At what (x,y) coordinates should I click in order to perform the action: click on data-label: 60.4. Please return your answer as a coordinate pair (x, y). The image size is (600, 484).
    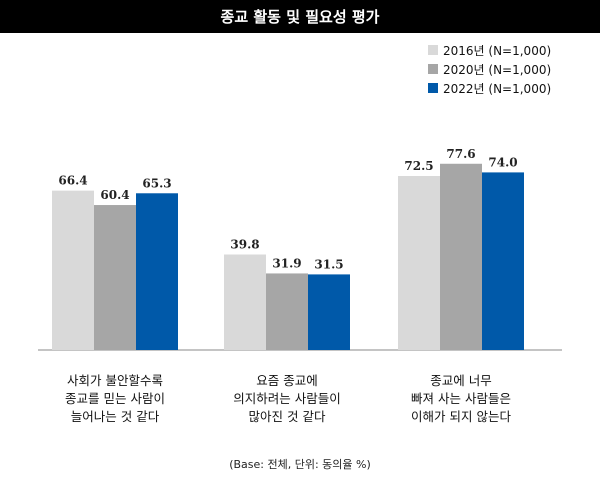
    Looking at the image, I should click on (114, 195).